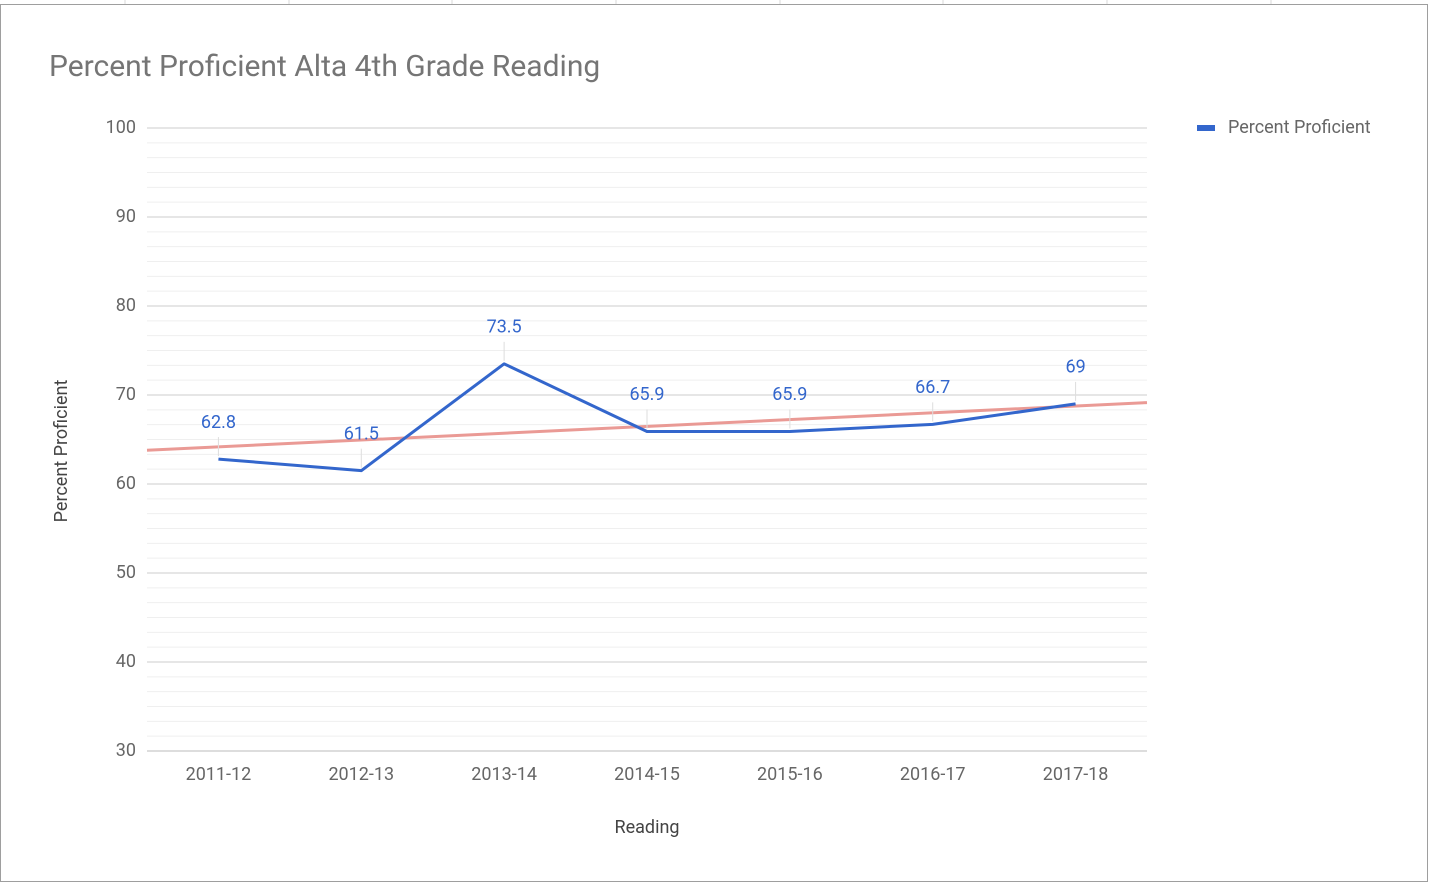 The image size is (1433, 883). I want to click on legend-swatch, so click(1206, 128).